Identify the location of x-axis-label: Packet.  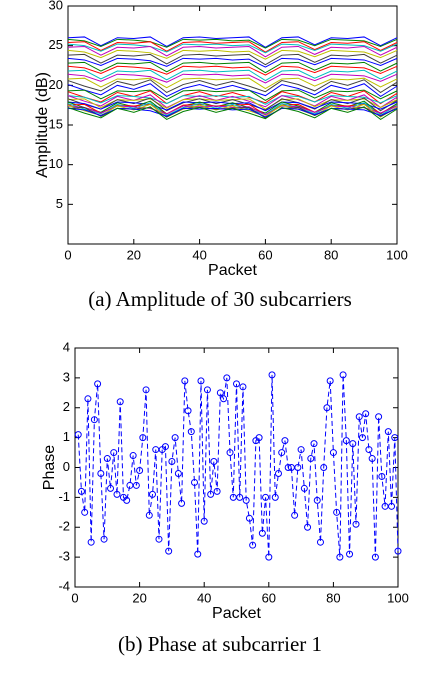
(236, 613).